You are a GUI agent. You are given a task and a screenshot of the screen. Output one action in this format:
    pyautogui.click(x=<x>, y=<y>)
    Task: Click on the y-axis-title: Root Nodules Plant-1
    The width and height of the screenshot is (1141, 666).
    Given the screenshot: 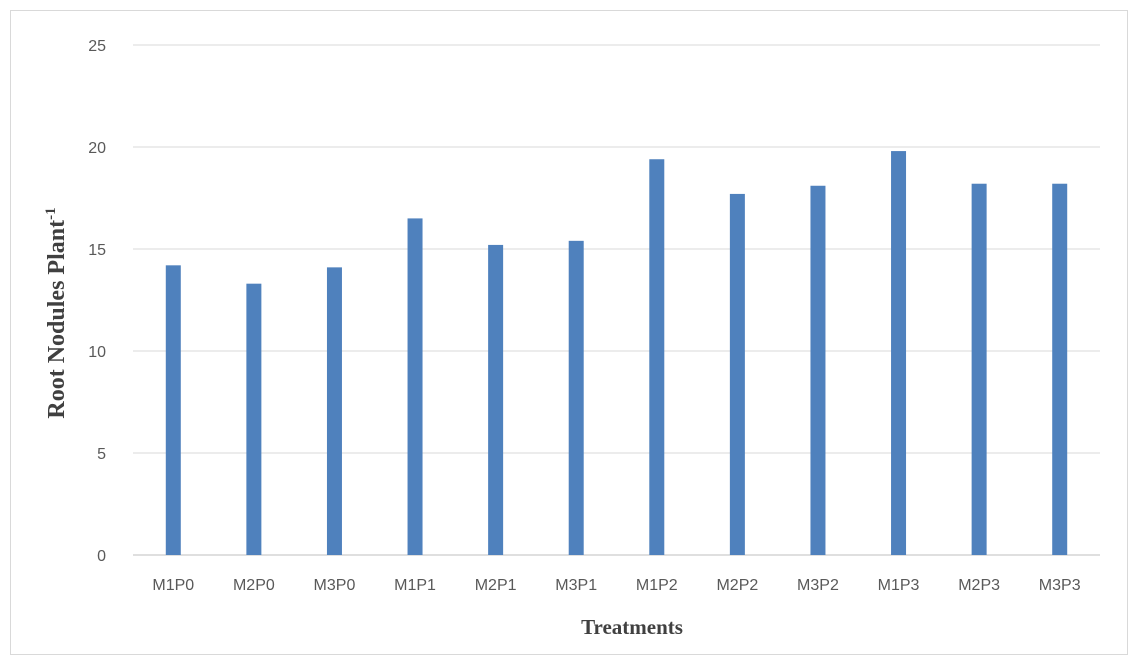 What is the action you would take?
    pyautogui.click(x=56, y=312)
    